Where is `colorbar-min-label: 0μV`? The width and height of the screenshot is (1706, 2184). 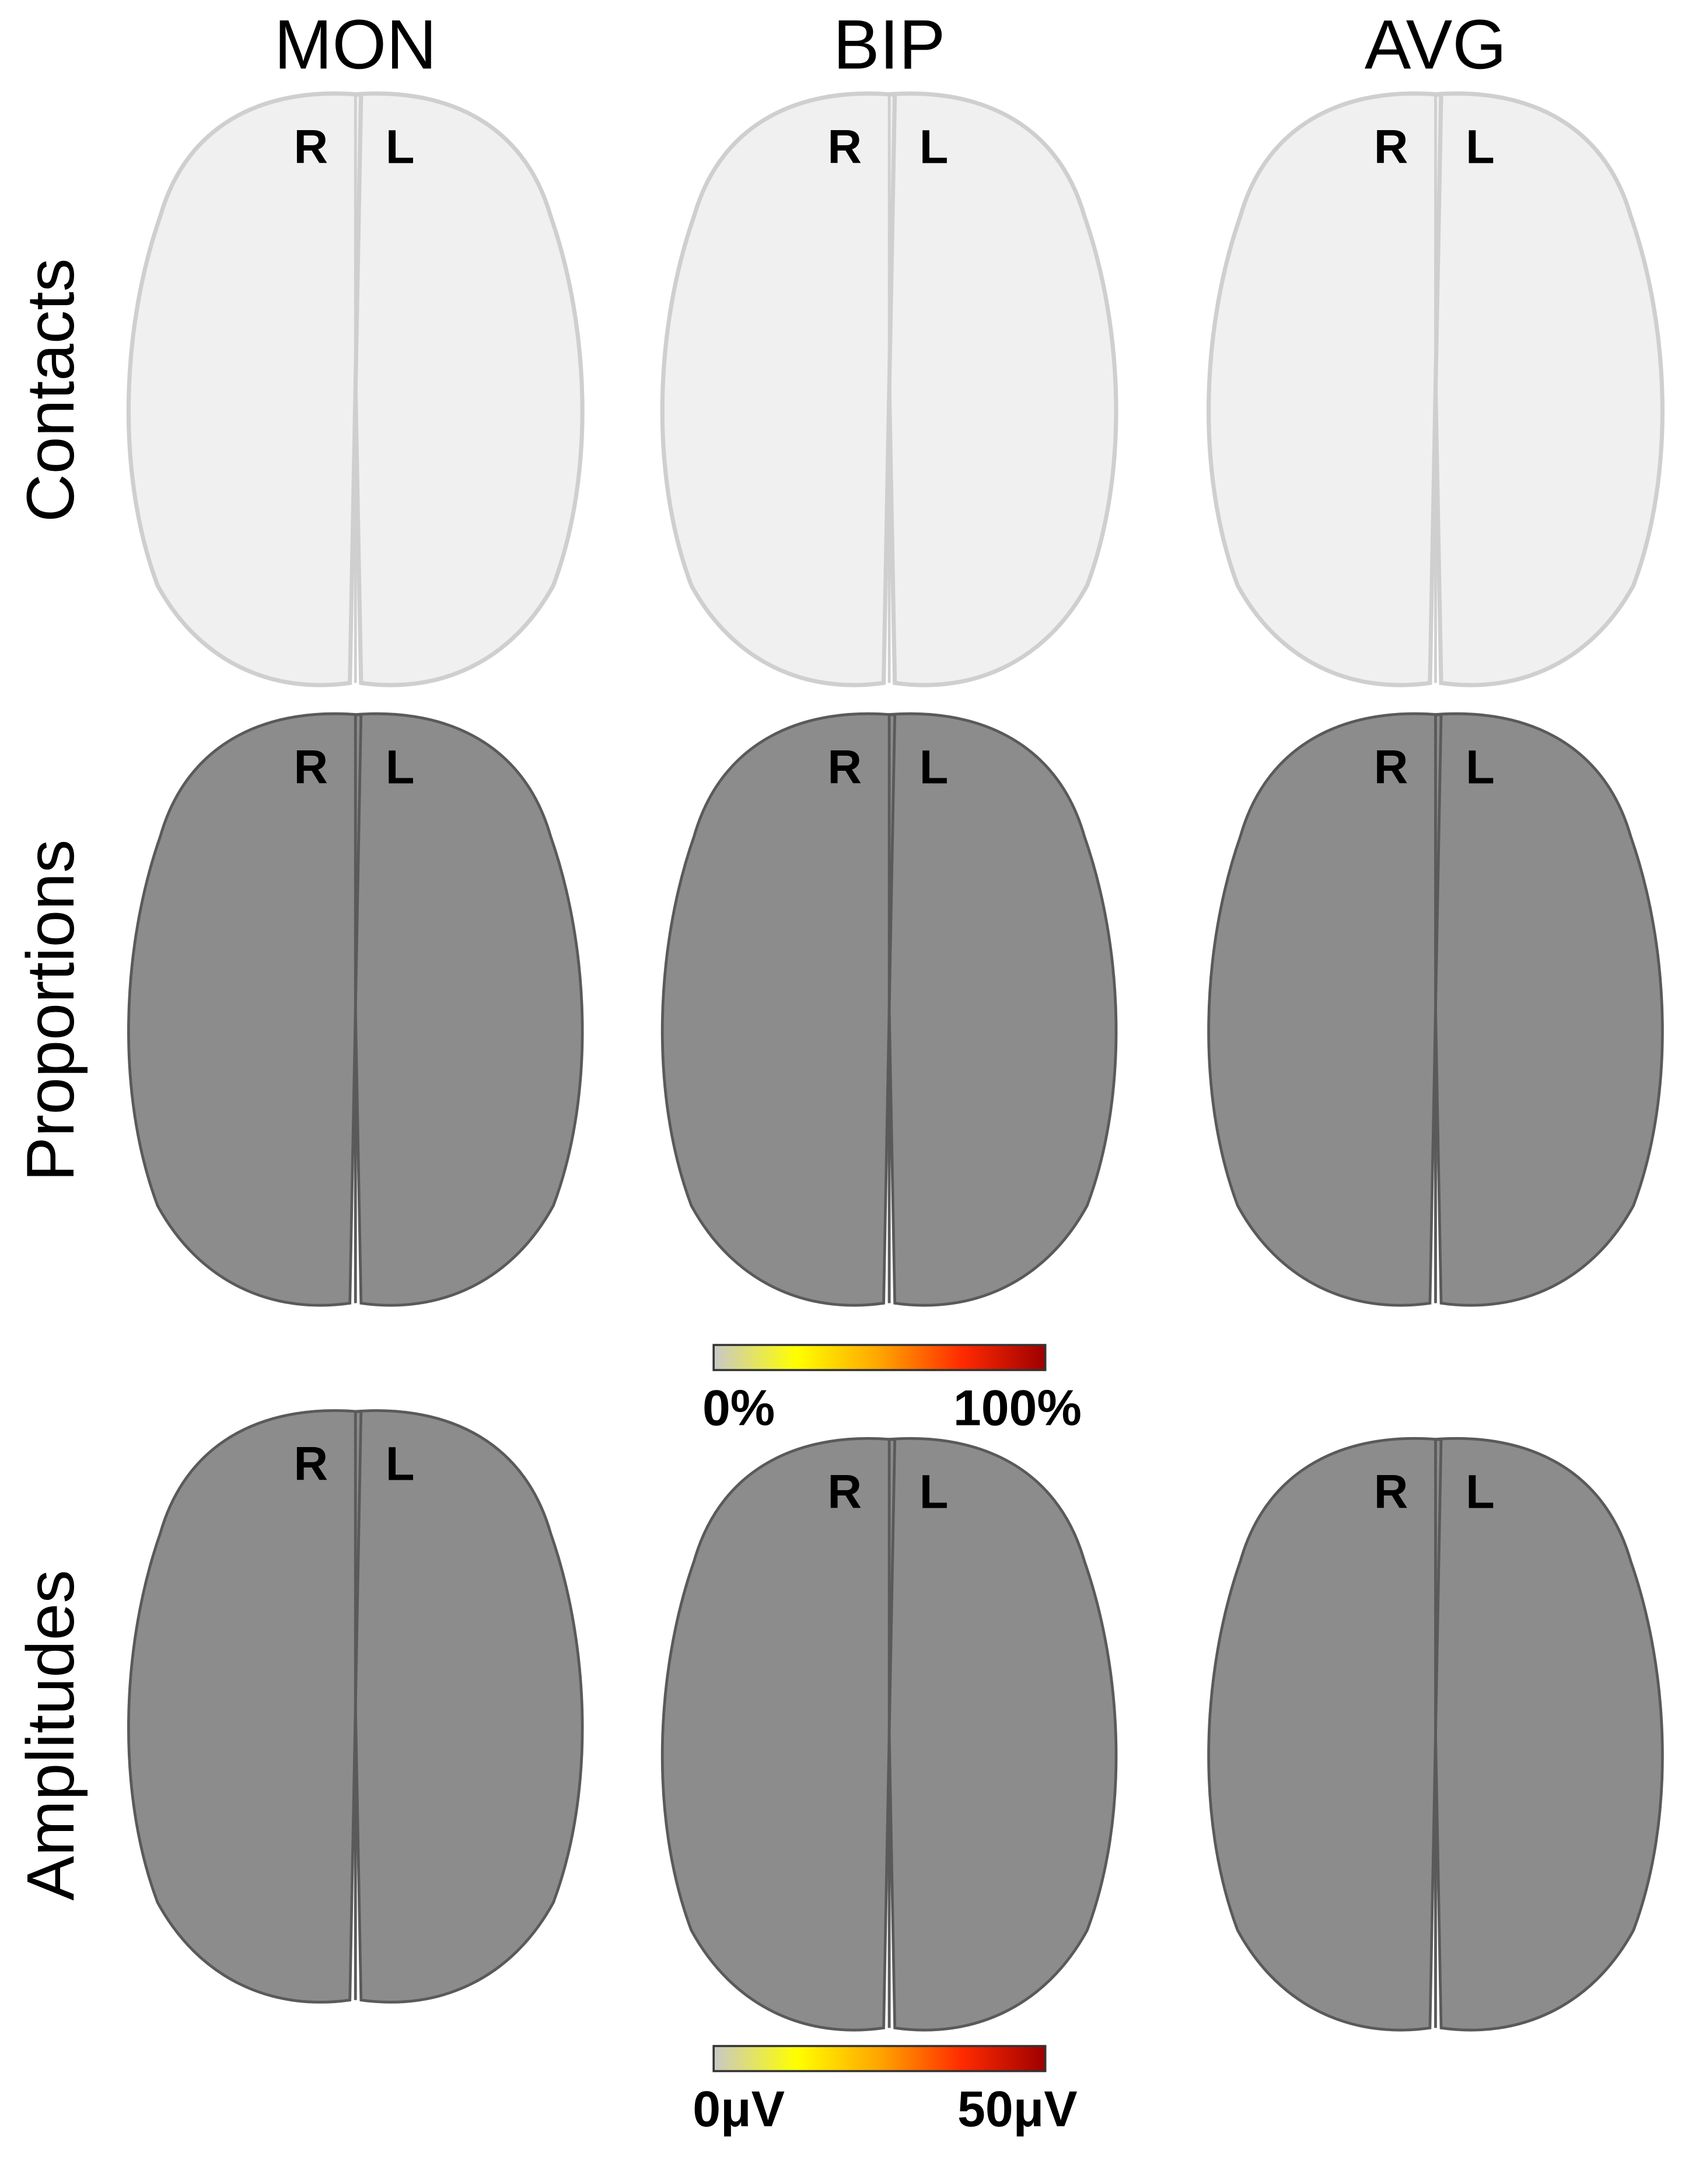 colorbar-min-label: 0μV is located at coordinates (739, 2109).